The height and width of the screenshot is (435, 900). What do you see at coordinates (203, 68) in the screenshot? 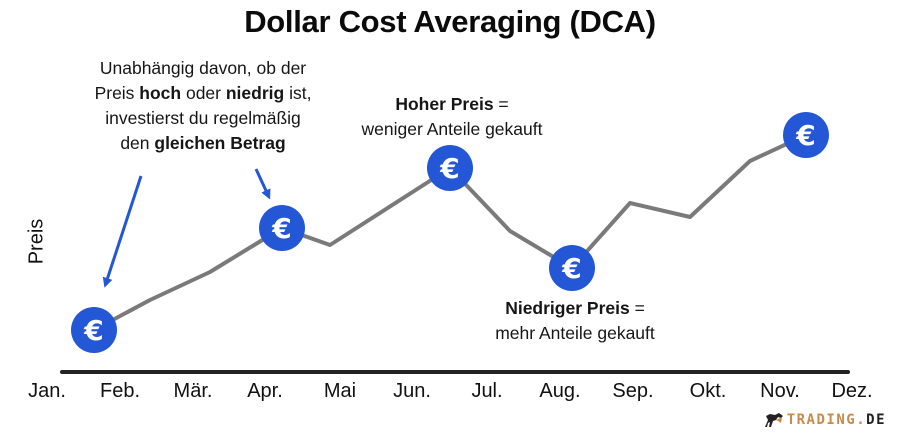
I see `annotation-line: Unabhängig davon, ob der` at bounding box center [203, 68].